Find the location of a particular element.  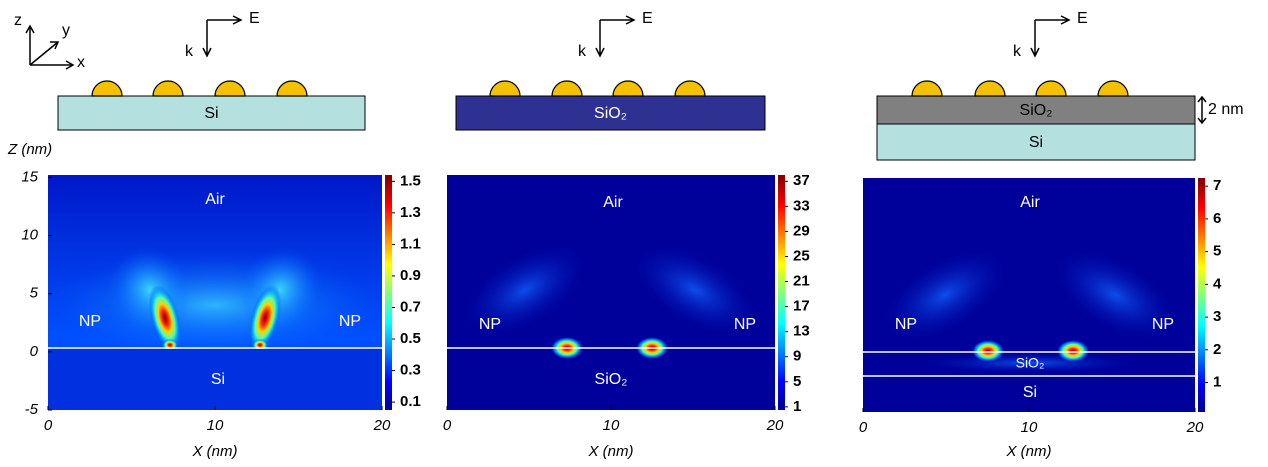

y-tick-label: 15 is located at coordinates (29, 176).